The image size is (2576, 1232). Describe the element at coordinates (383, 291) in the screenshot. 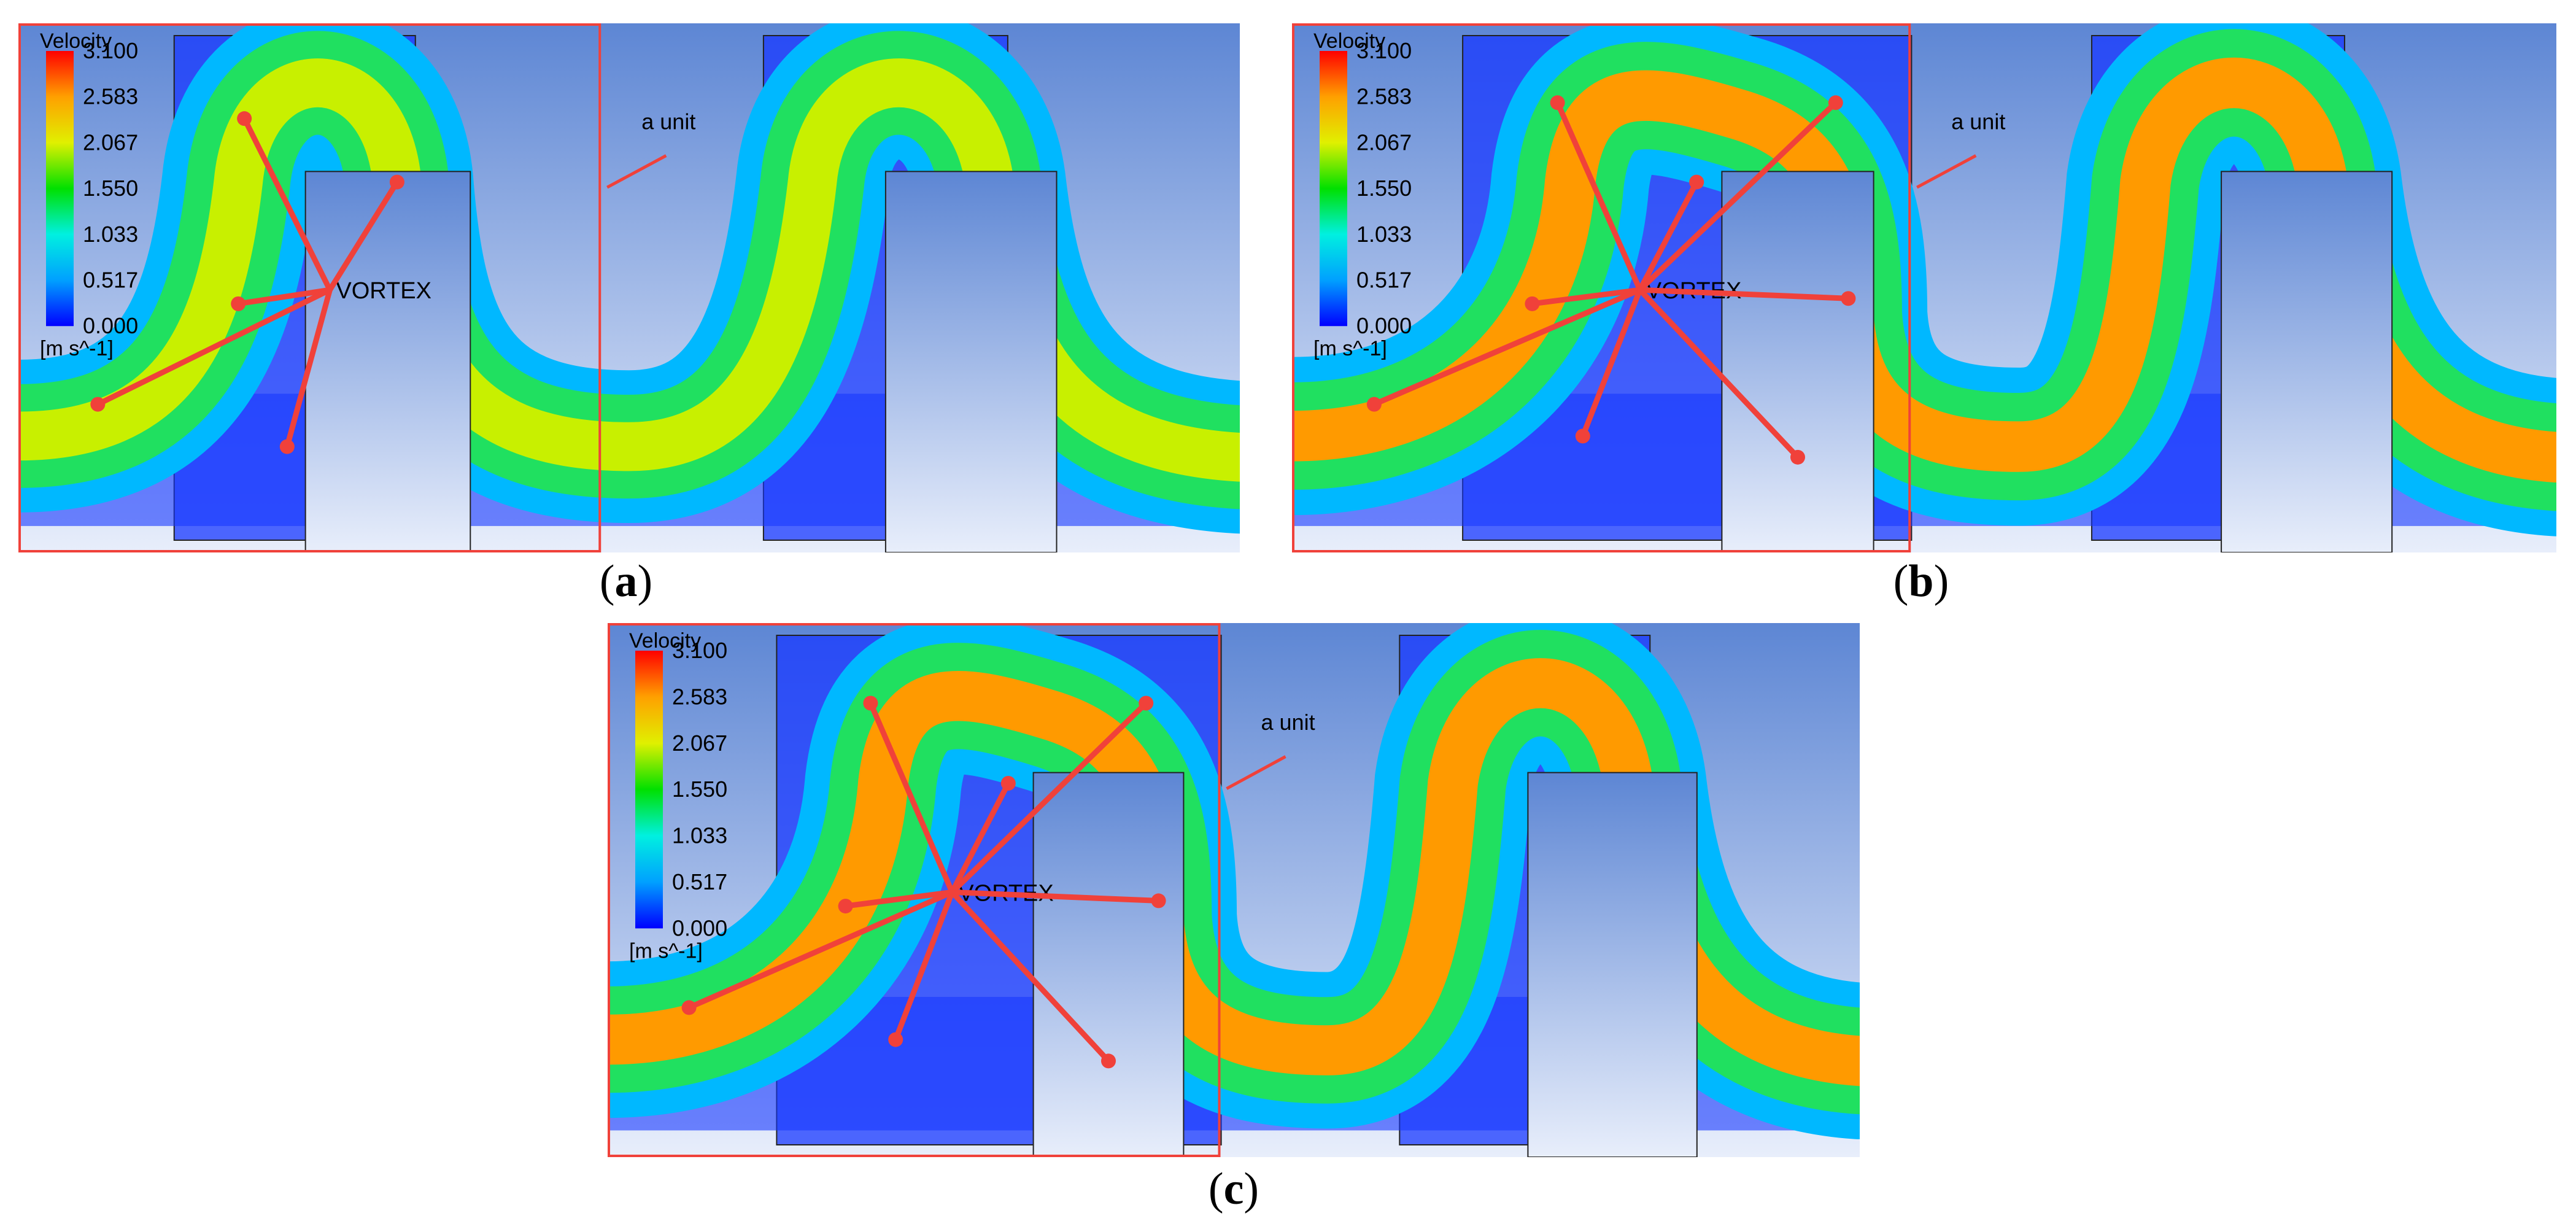

I see `vortex-label: VORTEX` at that location.